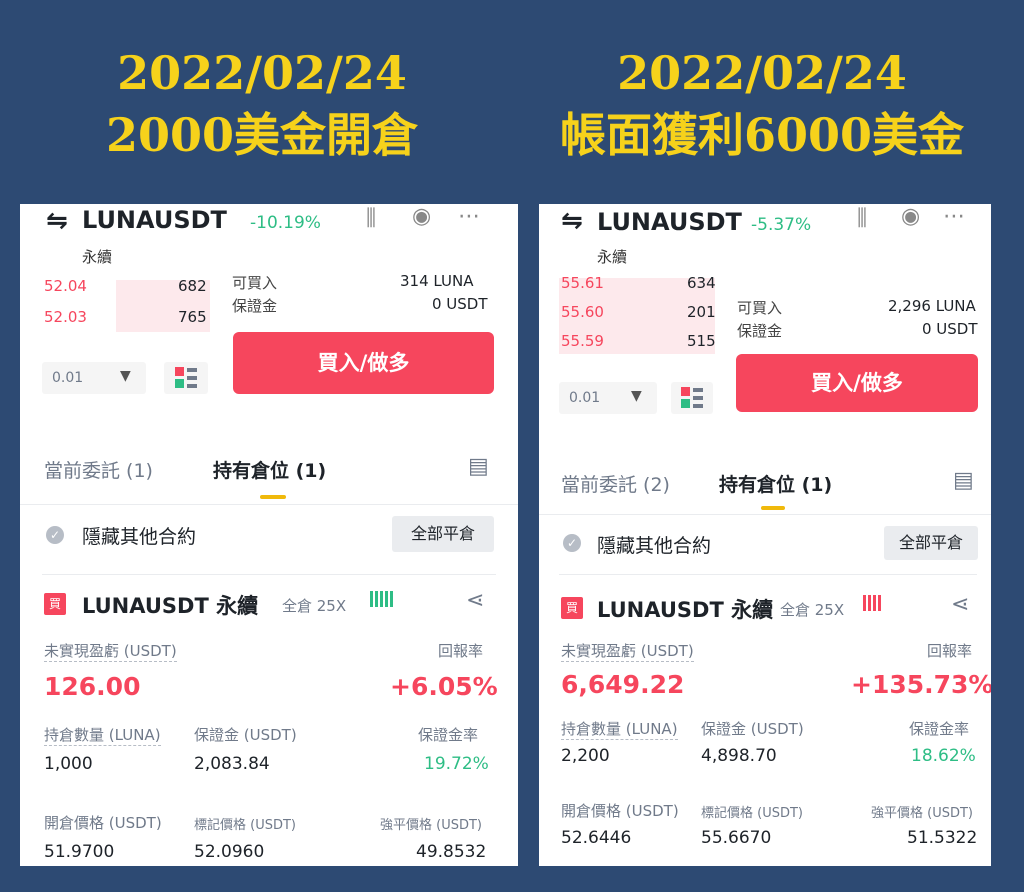 The width and height of the screenshot is (1024, 892). Describe the element at coordinates (582, 283) in the screenshot. I see `ask-price: 55.61` at that location.